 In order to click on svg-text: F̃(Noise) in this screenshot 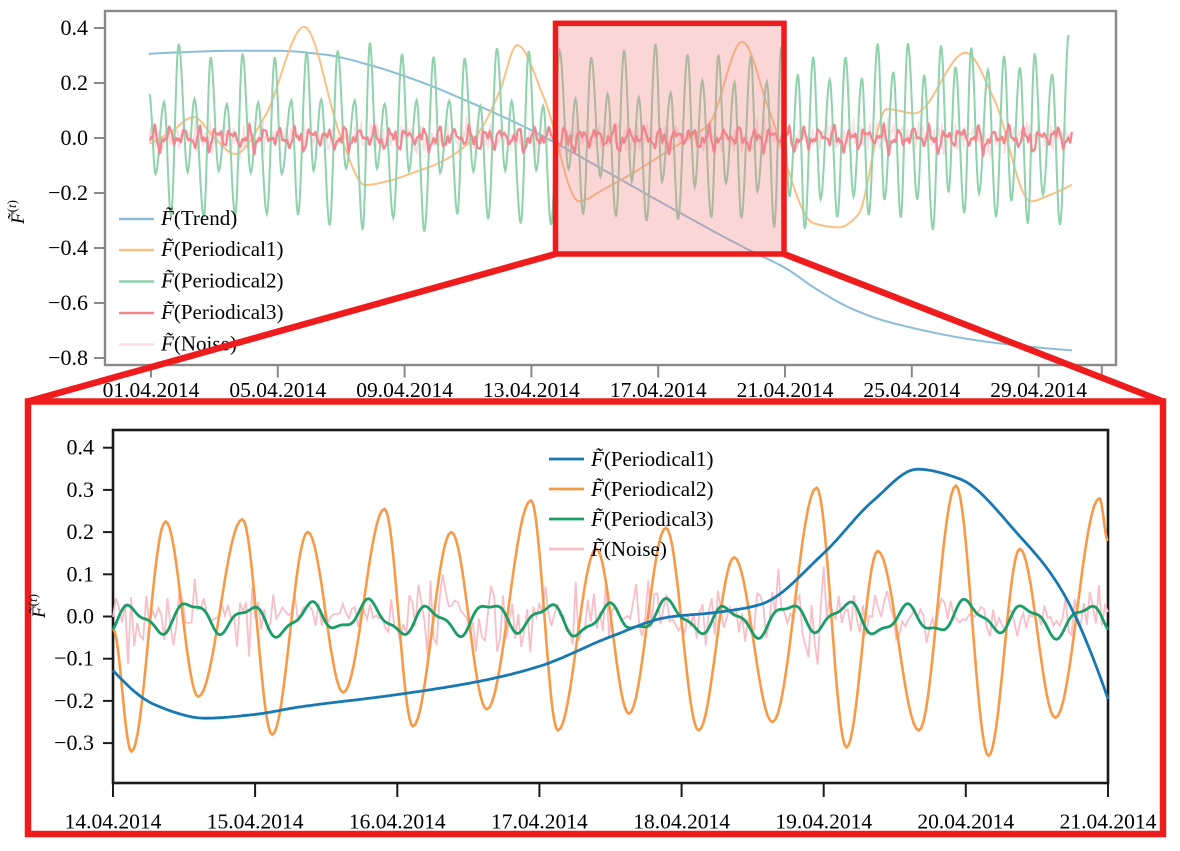, I will do `click(628, 549)`.